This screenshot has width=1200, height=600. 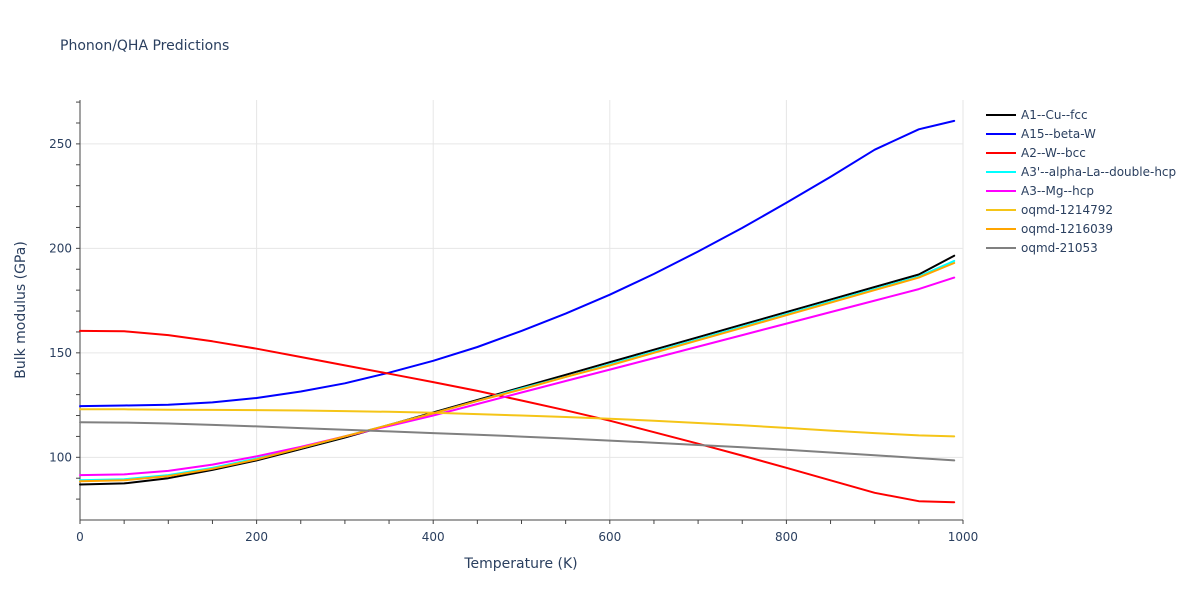 I want to click on y-tick-label: 150, so click(x=60, y=353).